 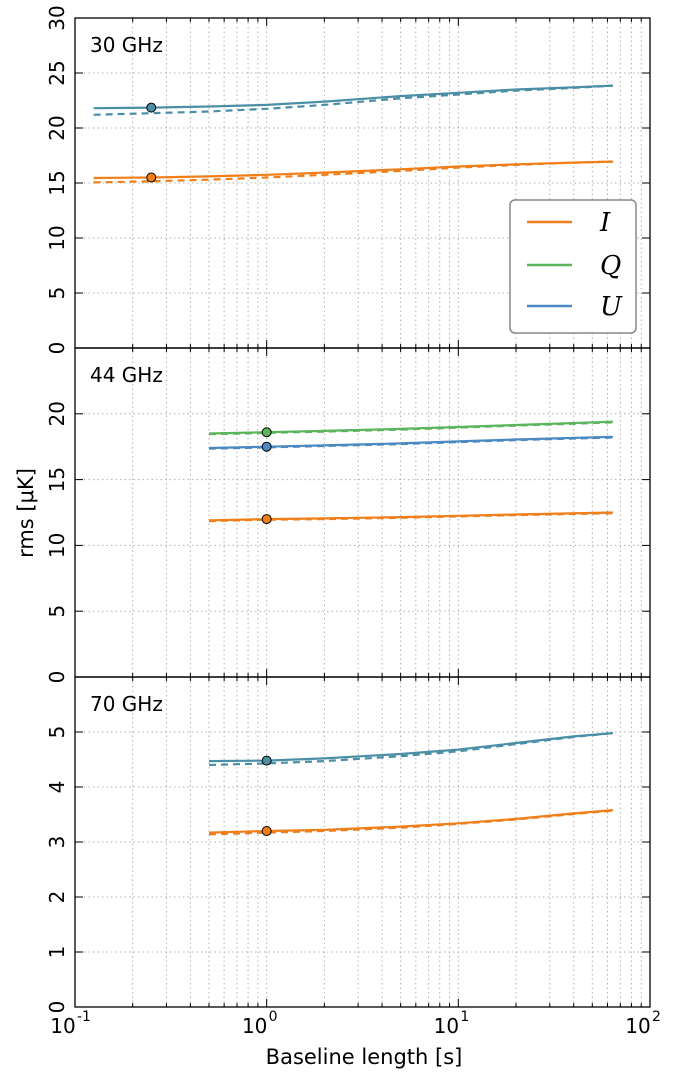 I want to click on y-tick-label: 1, so click(x=57, y=952).